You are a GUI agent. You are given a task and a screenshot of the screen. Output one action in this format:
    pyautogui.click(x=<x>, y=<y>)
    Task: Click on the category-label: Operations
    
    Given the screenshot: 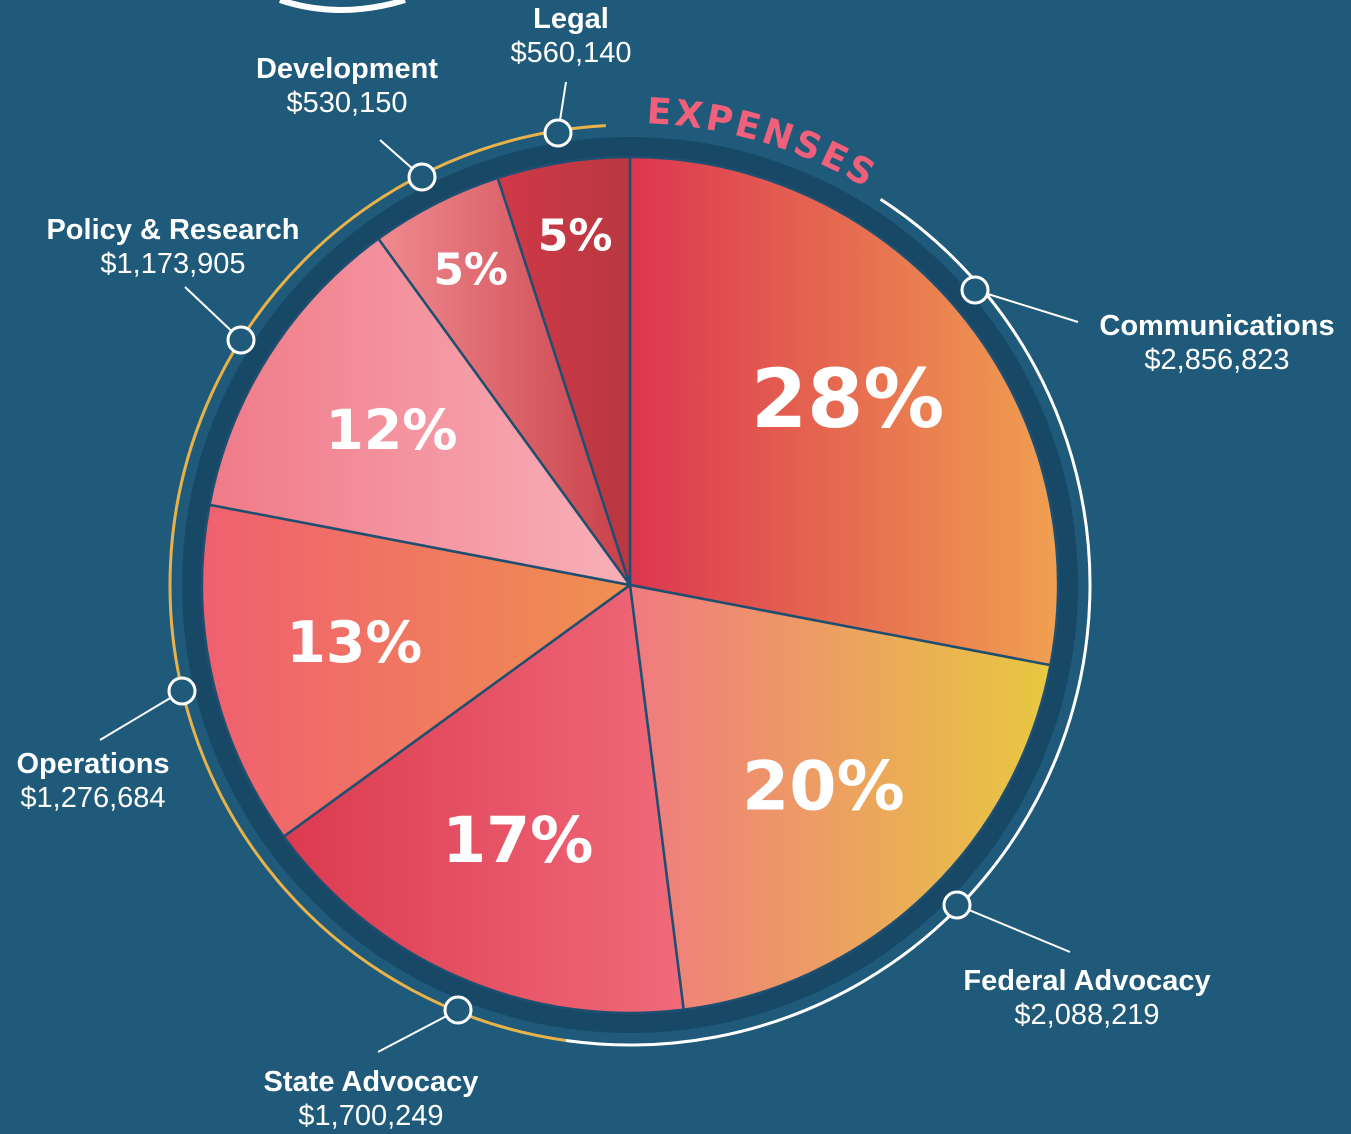 What is the action you would take?
    pyautogui.click(x=92, y=764)
    